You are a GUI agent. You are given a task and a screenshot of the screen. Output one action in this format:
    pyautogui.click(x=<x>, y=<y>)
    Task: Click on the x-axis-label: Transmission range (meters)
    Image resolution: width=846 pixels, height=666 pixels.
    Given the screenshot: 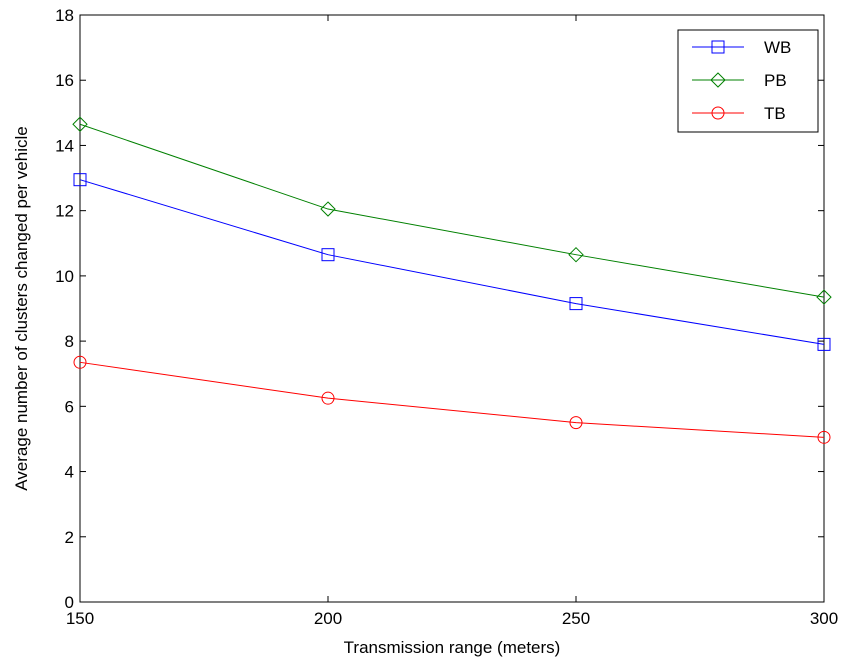 What is the action you would take?
    pyautogui.click(x=452, y=647)
    